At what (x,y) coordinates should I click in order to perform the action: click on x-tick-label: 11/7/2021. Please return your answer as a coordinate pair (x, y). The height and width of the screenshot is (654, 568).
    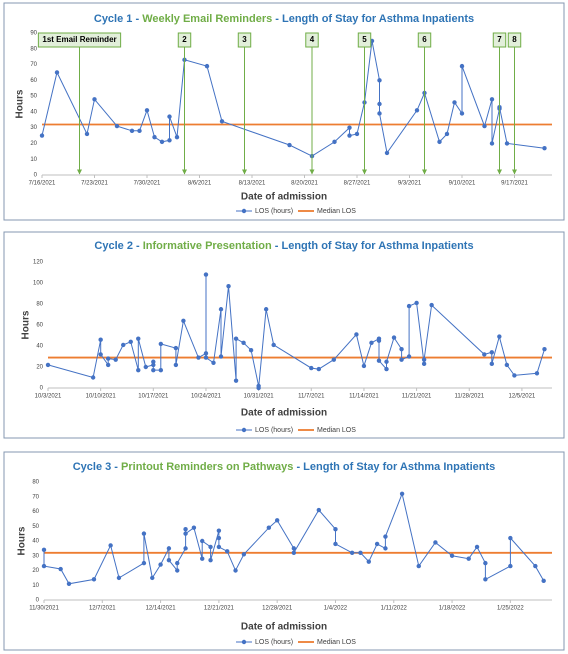
    Looking at the image, I should click on (311, 397).